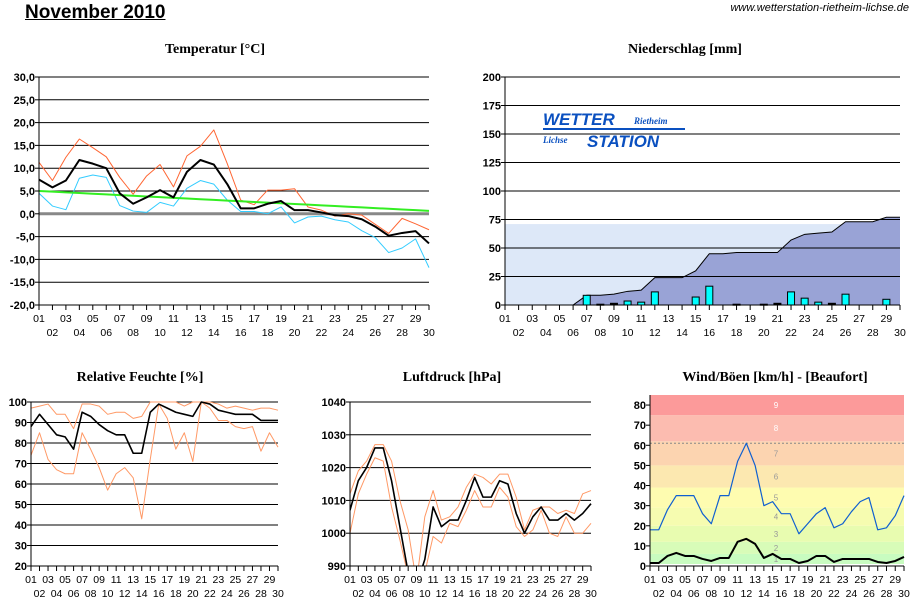  Describe the element at coordinates (22, 283) in the screenshot. I see `y-tick-label: -15,0` at that location.